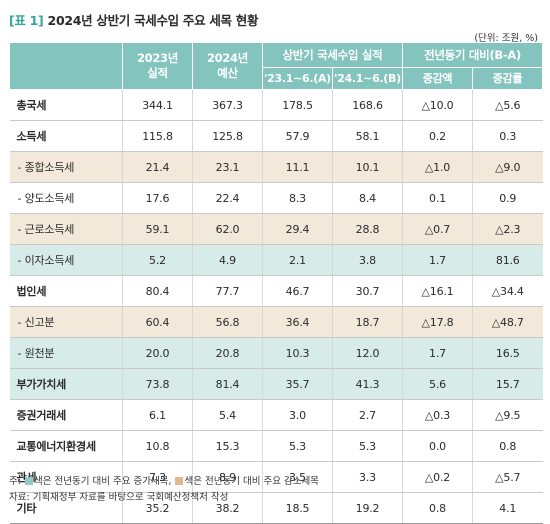  I want to click on header-2023-line2: 실적, so click(157, 73).